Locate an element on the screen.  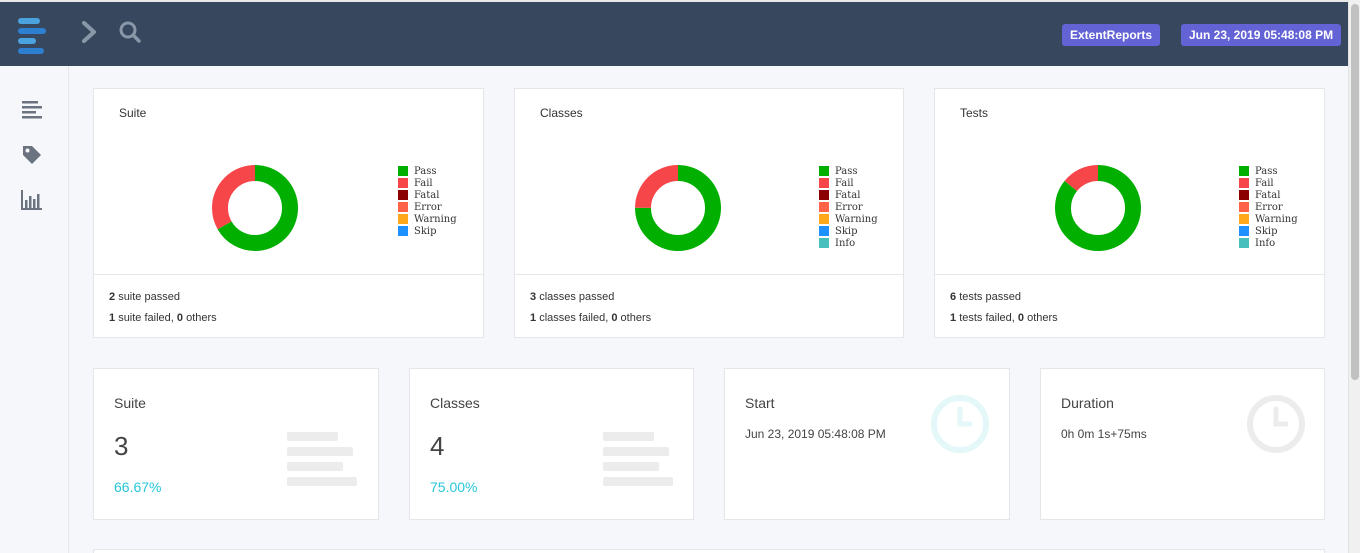
card-title: Suite is located at coordinates (133, 113).